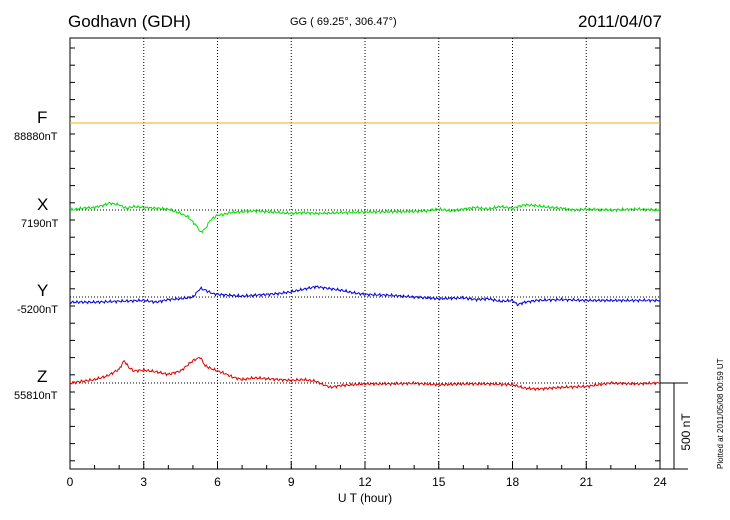 This screenshot has height=520, width=730. Describe the element at coordinates (40, 224) in the screenshot. I see `channel-x-baseline: 7190nT` at that location.